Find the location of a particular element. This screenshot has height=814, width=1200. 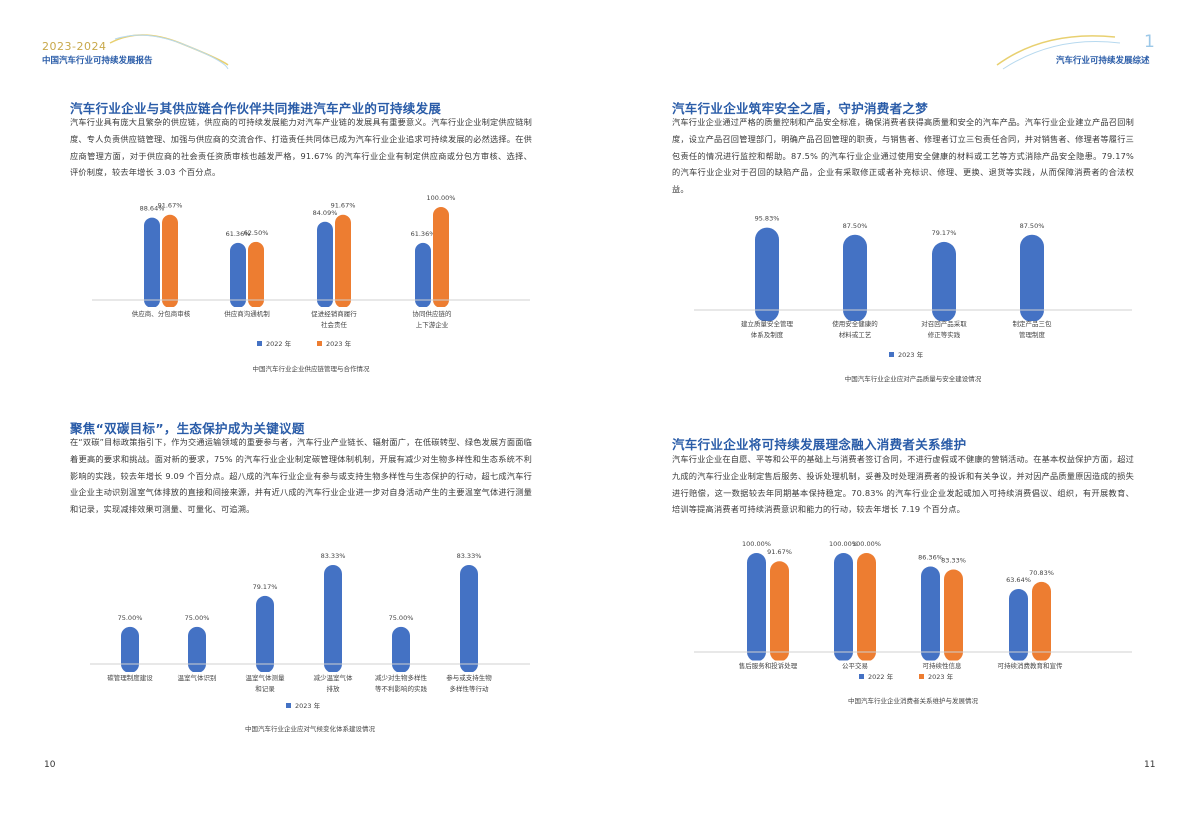

category-label: 使用安全健康的材料或工艺 is located at coordinates (855, 329).